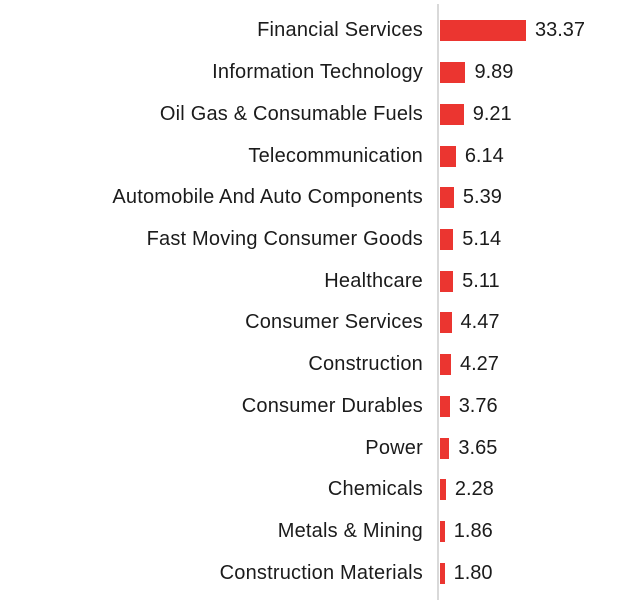 The width and height of the screenshot is (619, 604). Describe the element at coordinates (340, 30) in the screenshot. I see `category-label: Financial Services` at that location.